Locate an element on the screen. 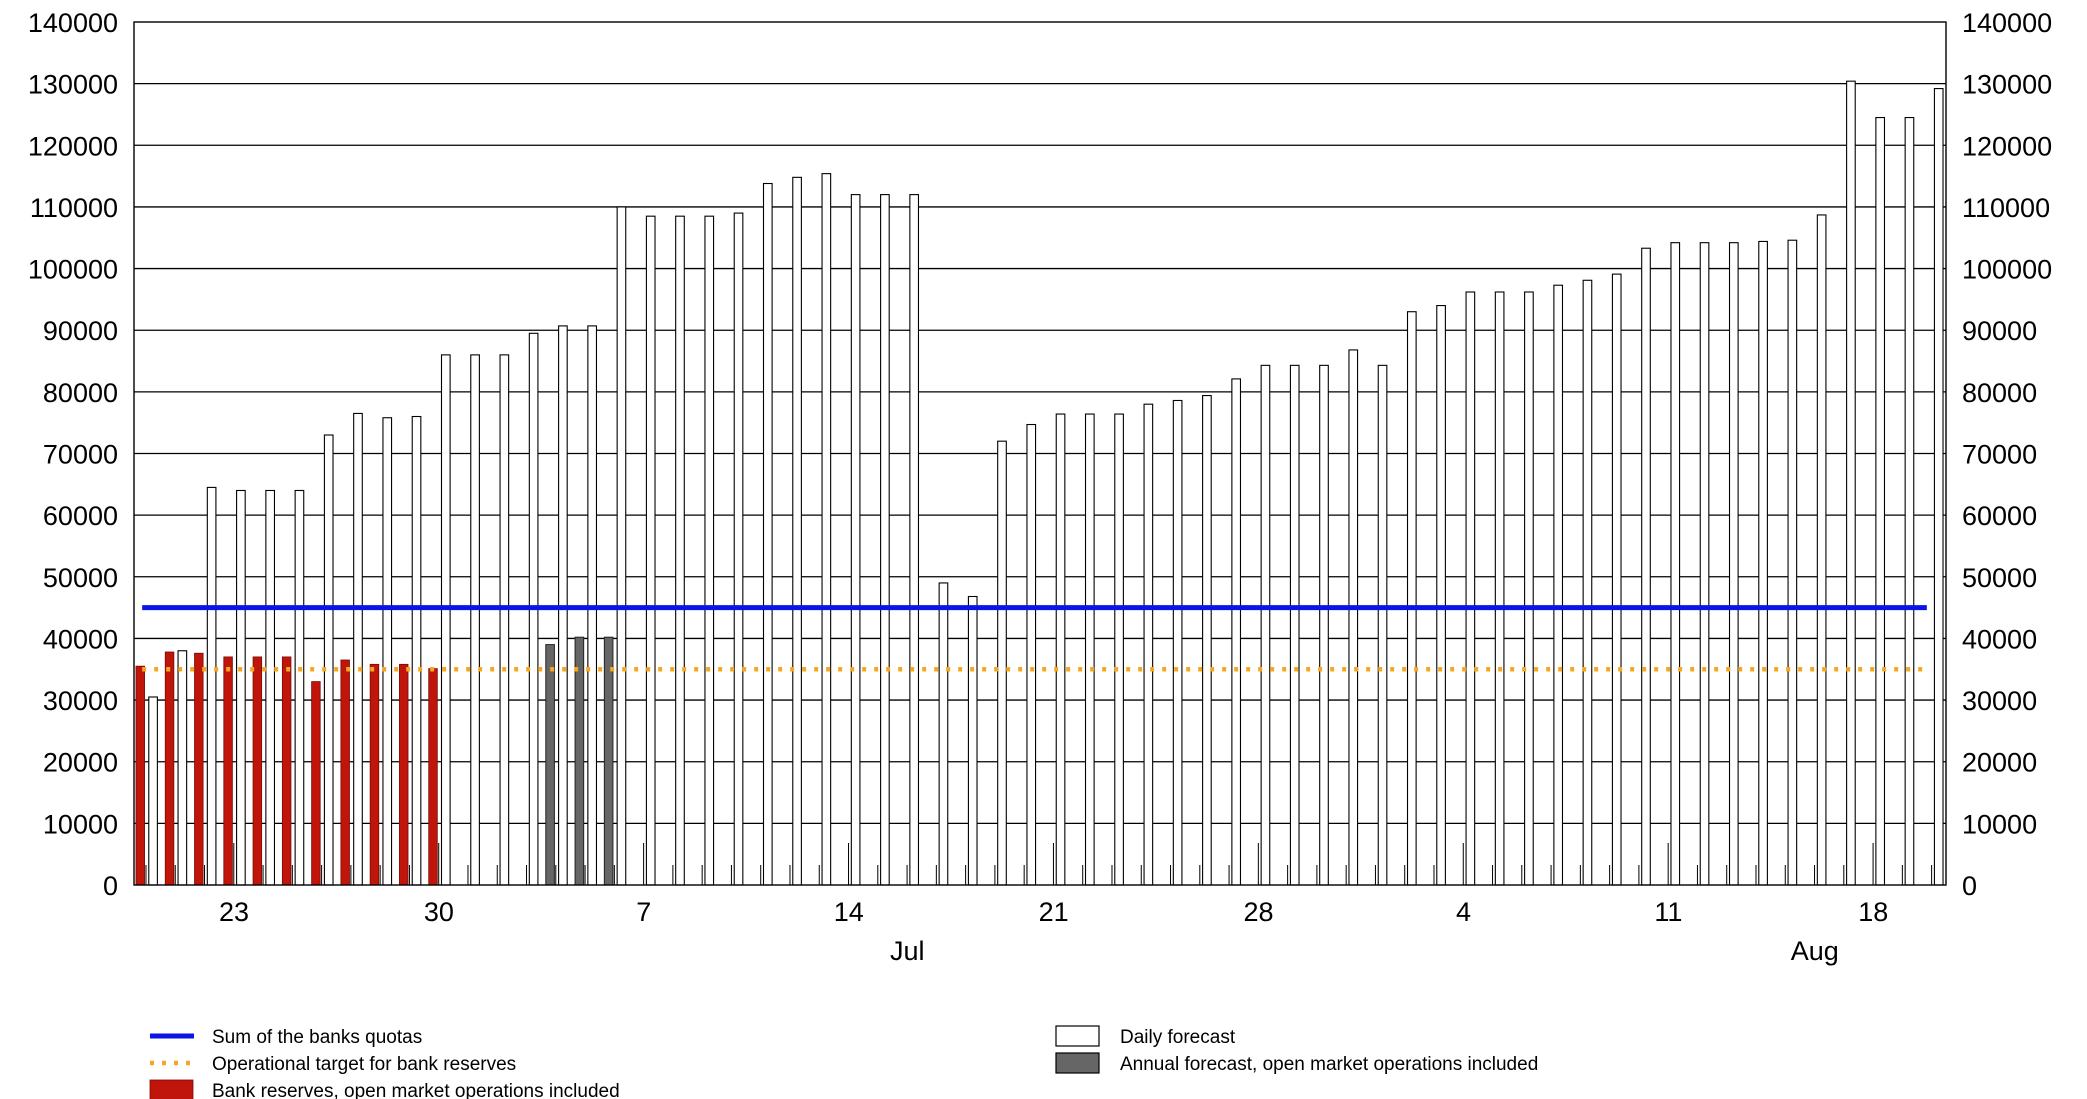  legend-label: Sum of the banks quotas is located at coordinates (317, 1037).